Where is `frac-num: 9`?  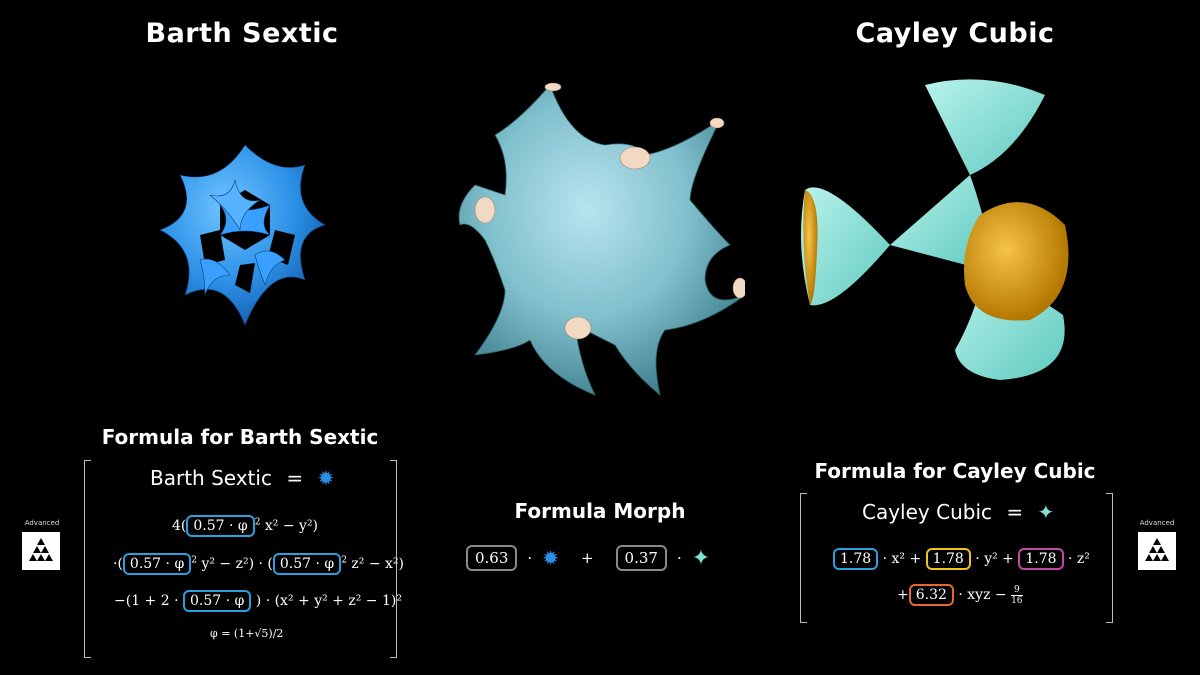 frac-num: 9 is located at coordinates (1017, 590).